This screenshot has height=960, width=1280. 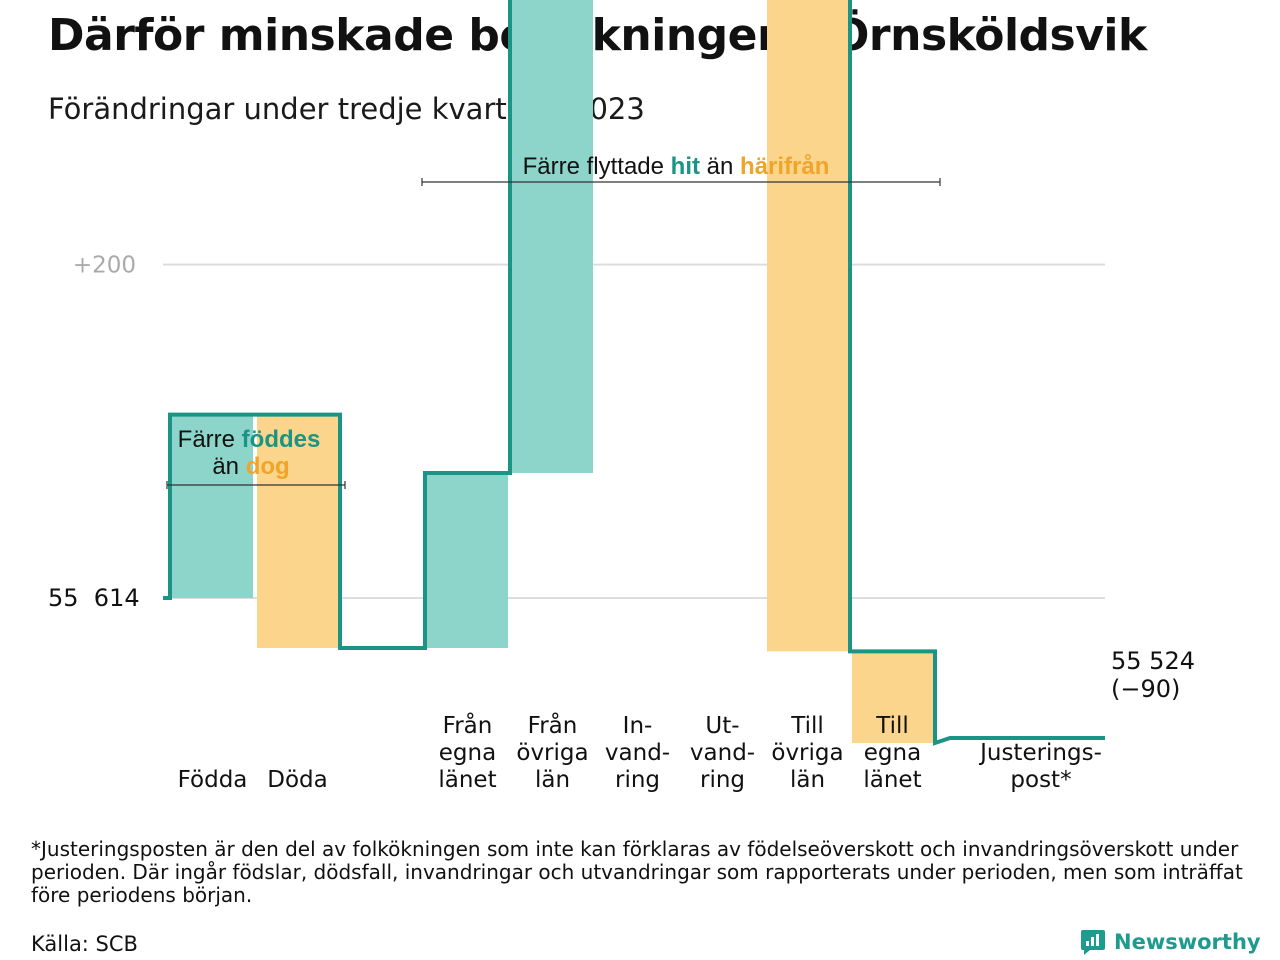 What do you see at coordinates (1145, 689) in the screenshot?
I see `end-change-label: (−90)` at bounding box center [1145, 689].